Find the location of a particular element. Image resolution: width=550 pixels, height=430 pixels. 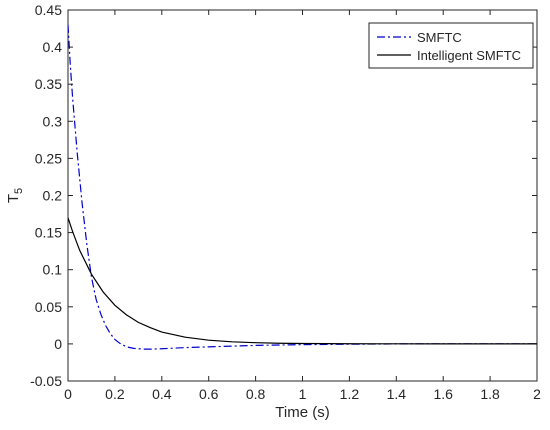

y-tick-label: 0.05 is located at coordinates (48, 307).